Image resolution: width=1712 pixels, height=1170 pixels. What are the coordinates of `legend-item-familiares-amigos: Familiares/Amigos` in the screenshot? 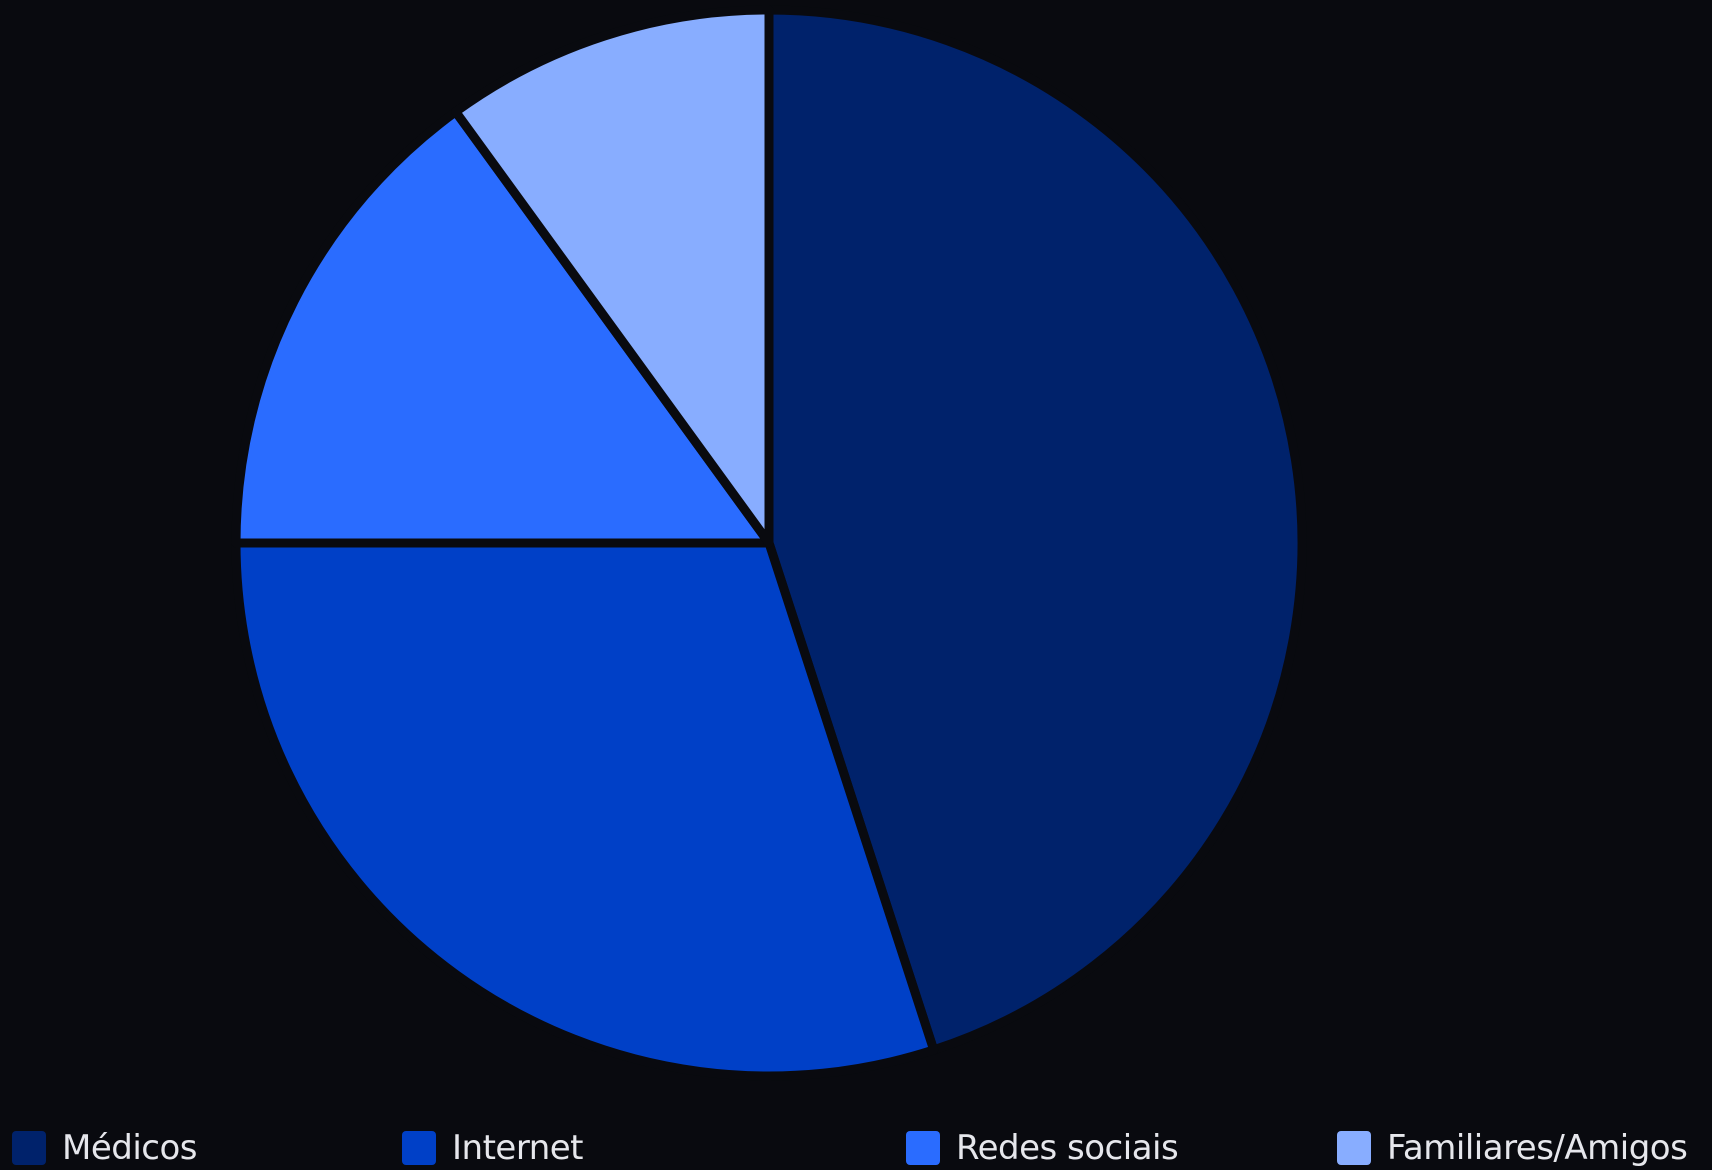 It's located at (1512, 1148).